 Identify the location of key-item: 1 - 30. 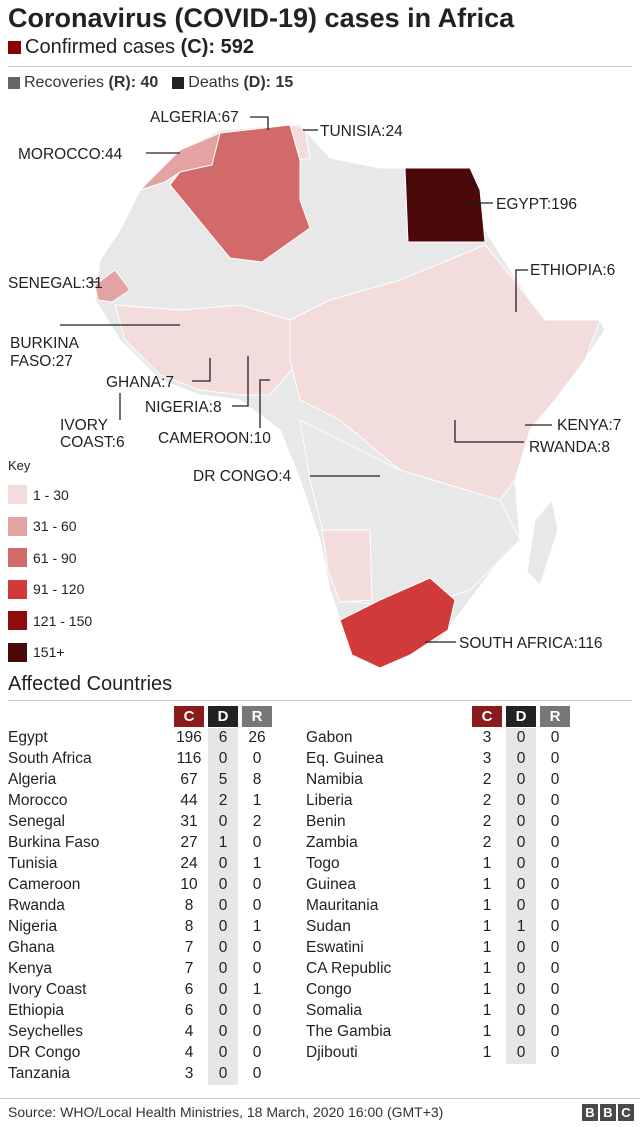
(50, 495).